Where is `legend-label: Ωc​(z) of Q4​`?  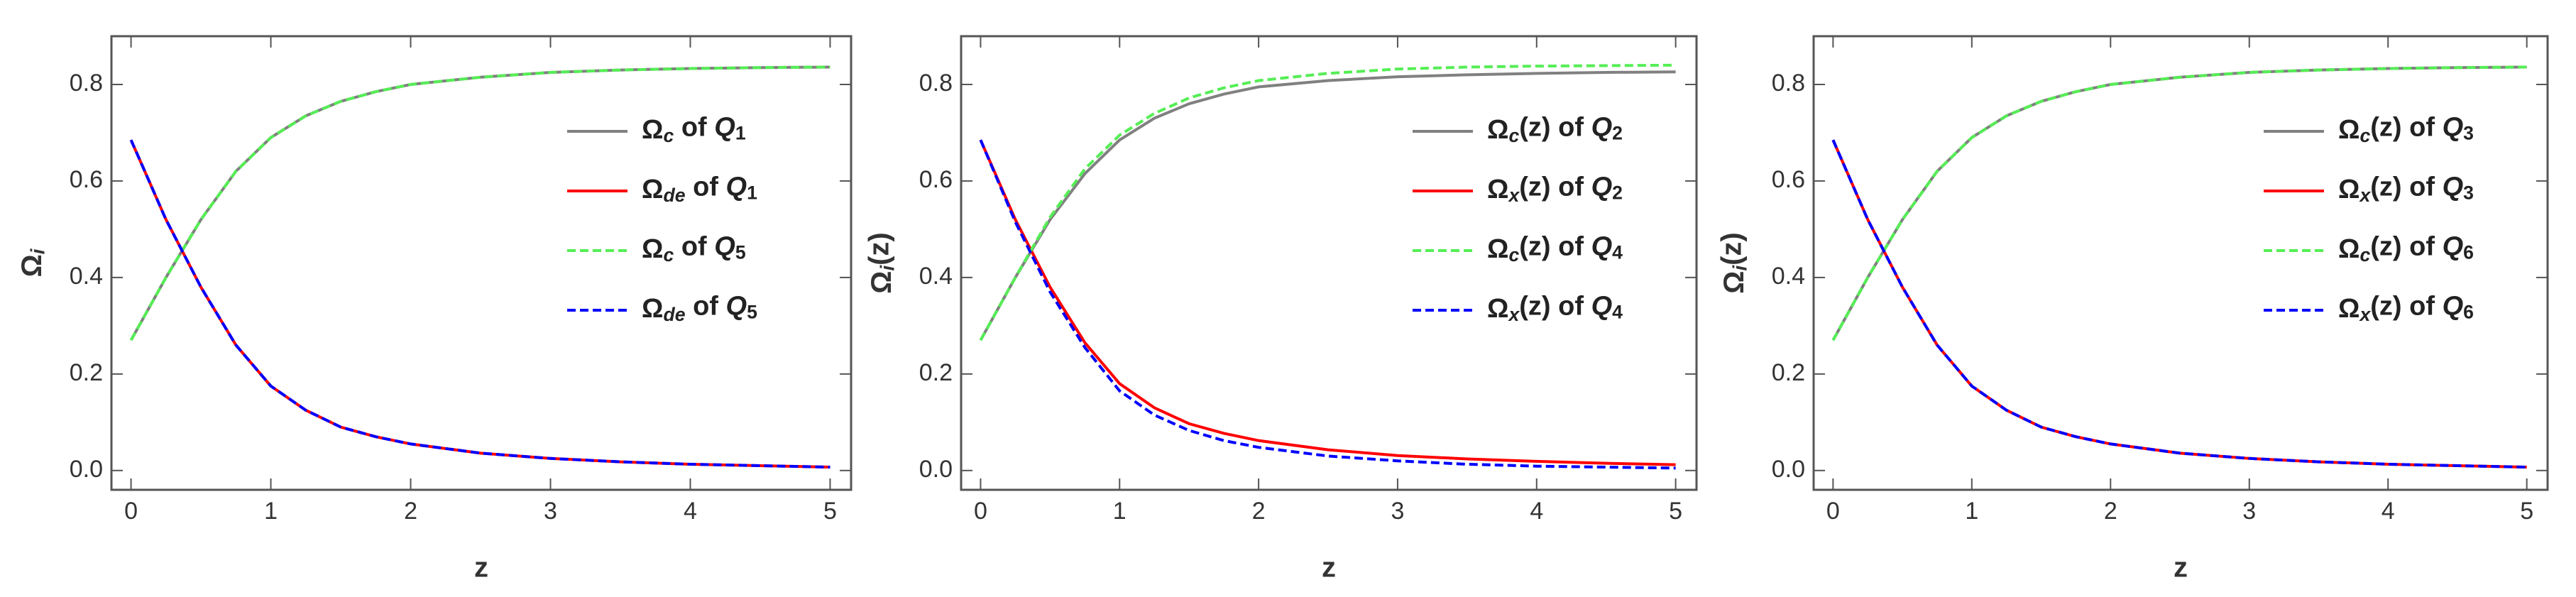 legend-label: Ωc​(z) of Q4​ is located at coordinates (1555, 248).